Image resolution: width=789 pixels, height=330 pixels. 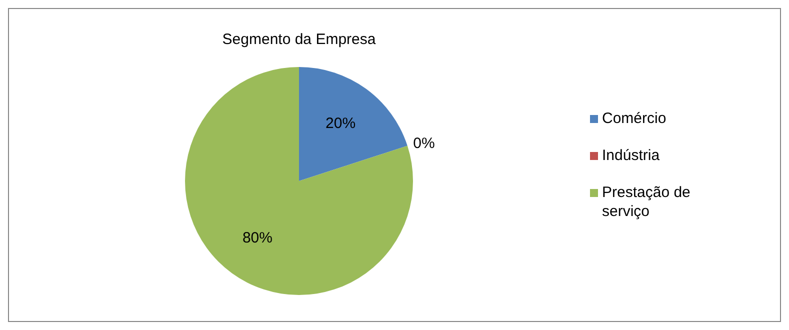 I want to click on legend-label: Prestação de serviço, so click(x=647, y=202).